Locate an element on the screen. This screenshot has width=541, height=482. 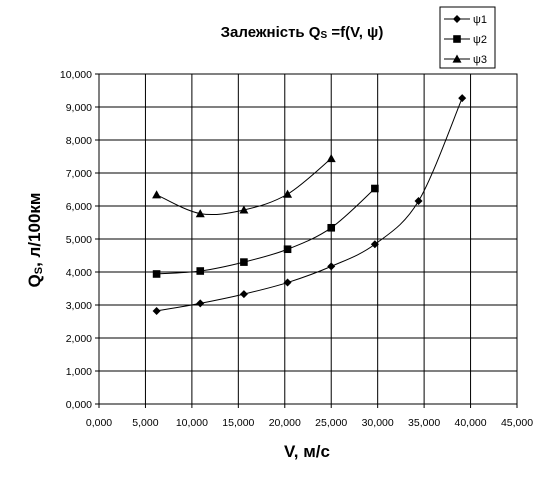
y-tick-label: 8,000 is located at coordinates (79, 141).